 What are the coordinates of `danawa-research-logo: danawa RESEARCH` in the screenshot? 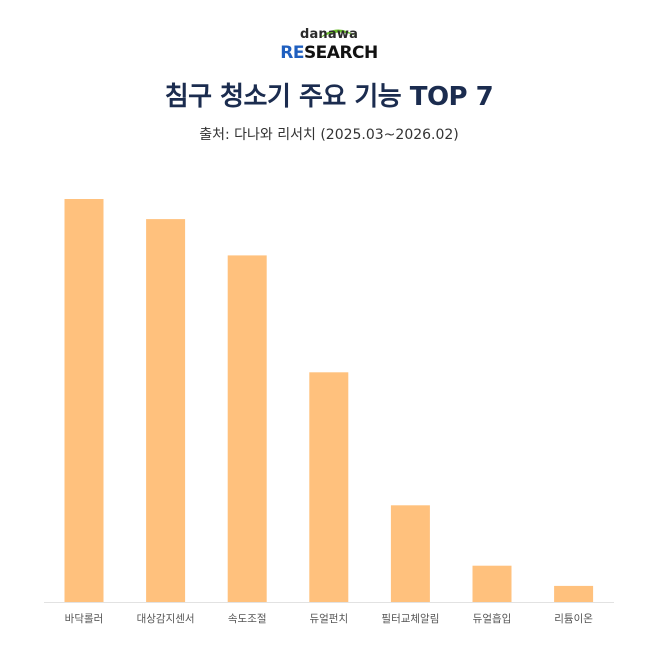 It's located at (329, 45).